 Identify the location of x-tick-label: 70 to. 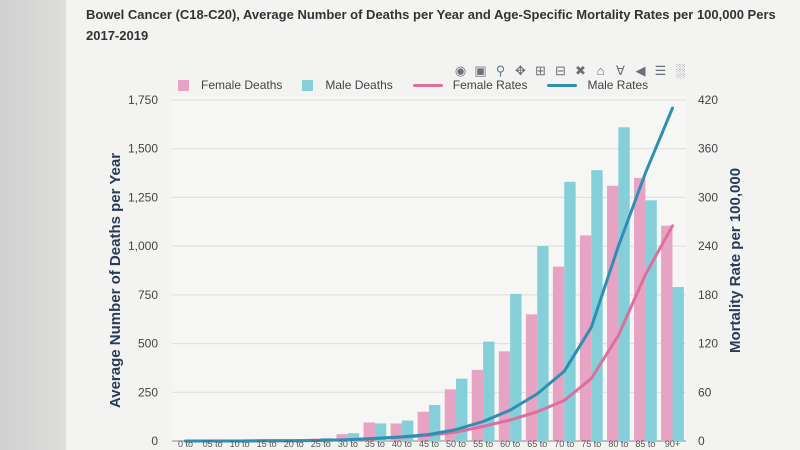
(564, 444).